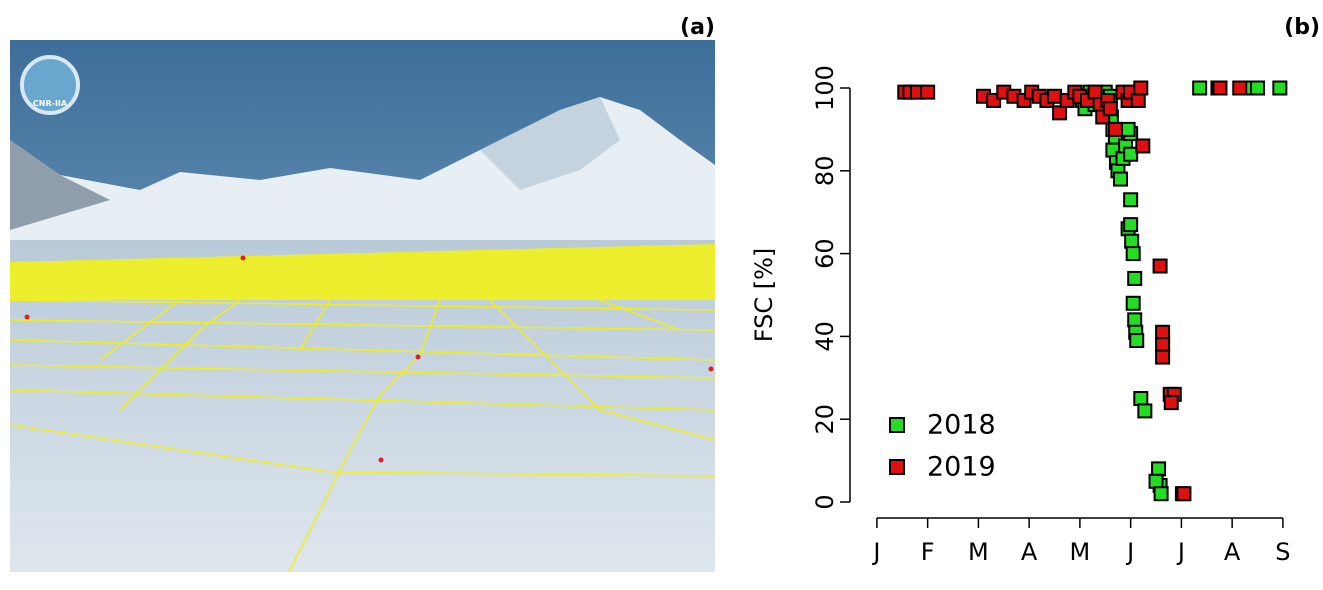 This screenshot has height=590, width=1323. Describe the element at coordinates (825, 171) in the screenshot. I see `y-tick-label: 80` at that location.